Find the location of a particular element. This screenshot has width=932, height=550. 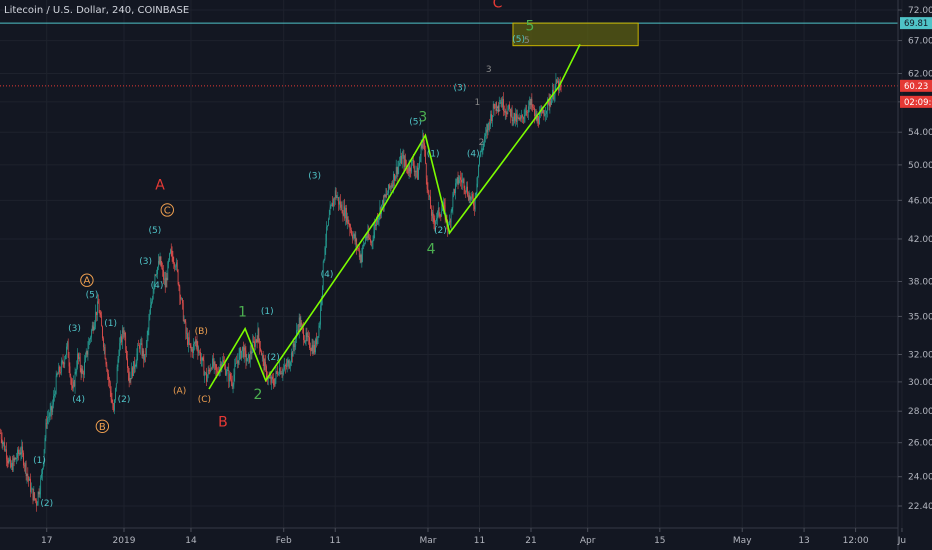

wave-label: (3) is located at coordinates (145, 262).